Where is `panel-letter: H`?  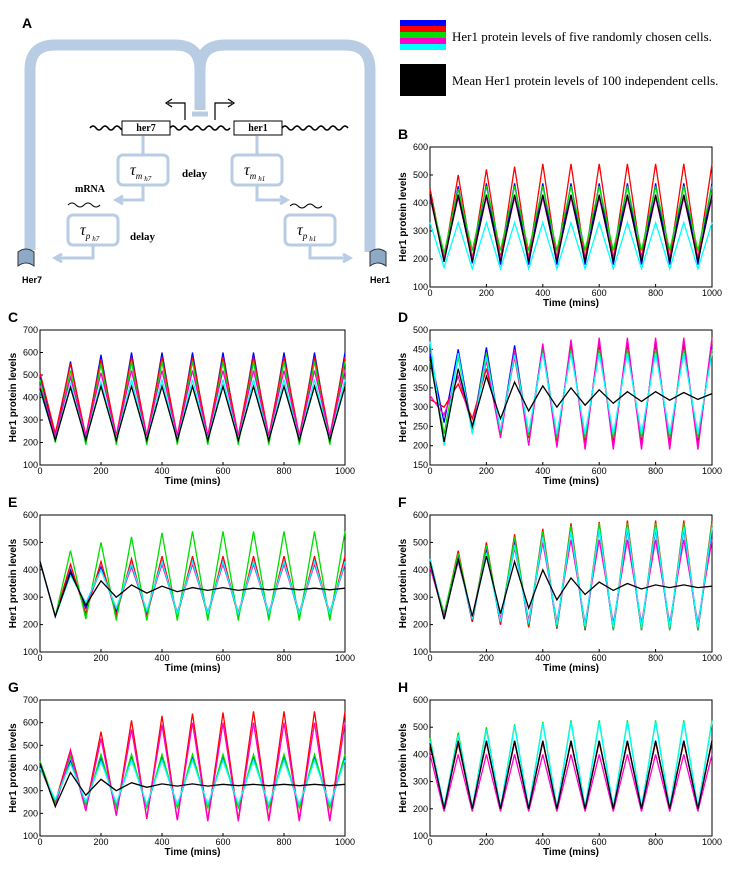
panel-letter: H is located at coordinates (403, 687).